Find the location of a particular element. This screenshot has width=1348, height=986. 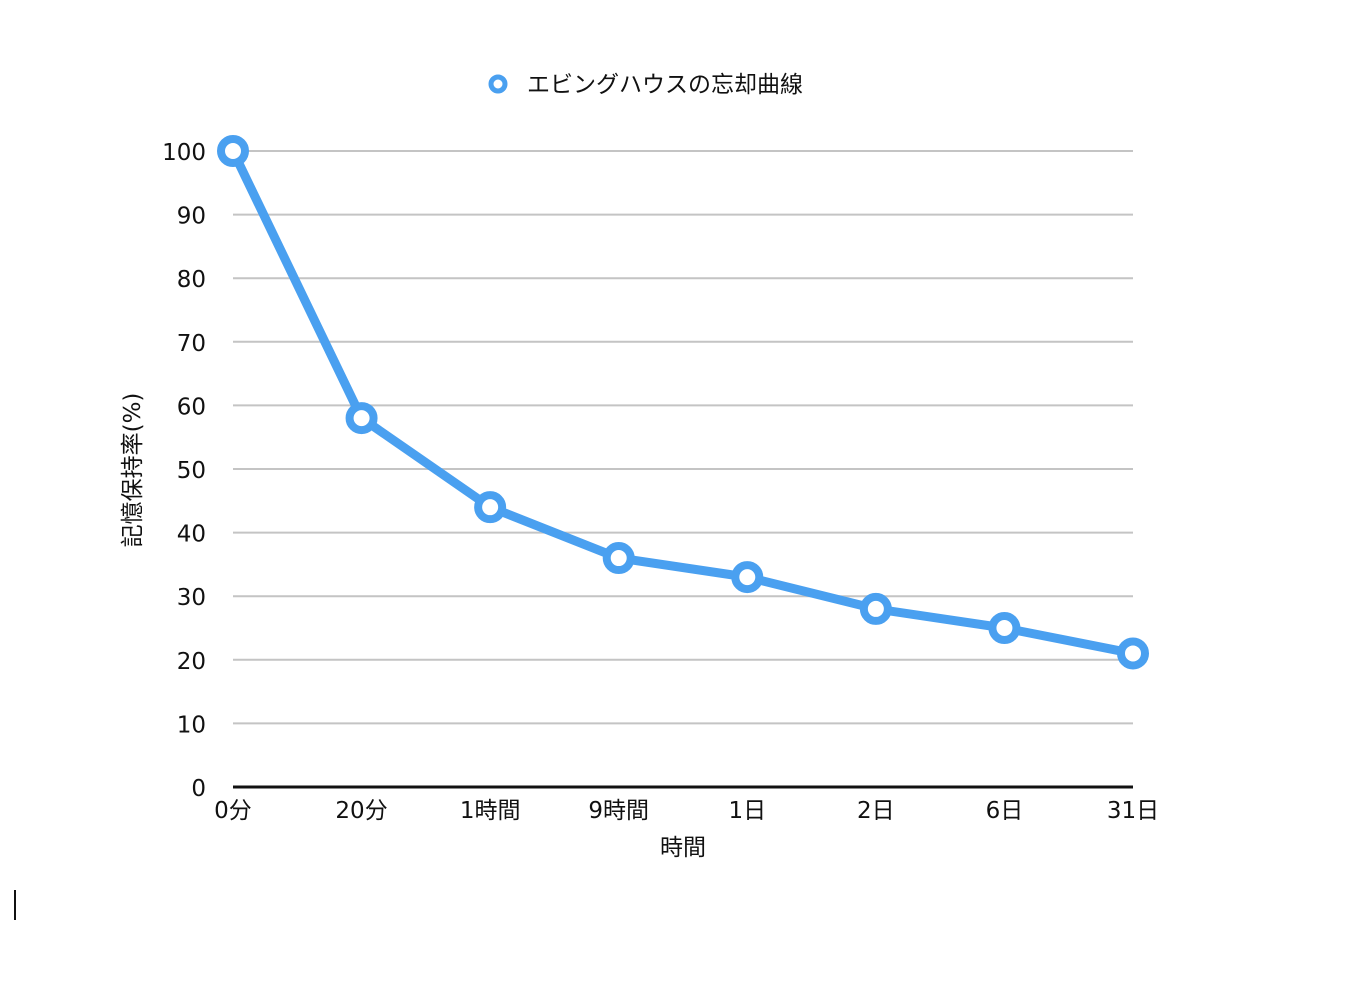

x-tick-label: 1時間 is located at coordinates (490, 811).